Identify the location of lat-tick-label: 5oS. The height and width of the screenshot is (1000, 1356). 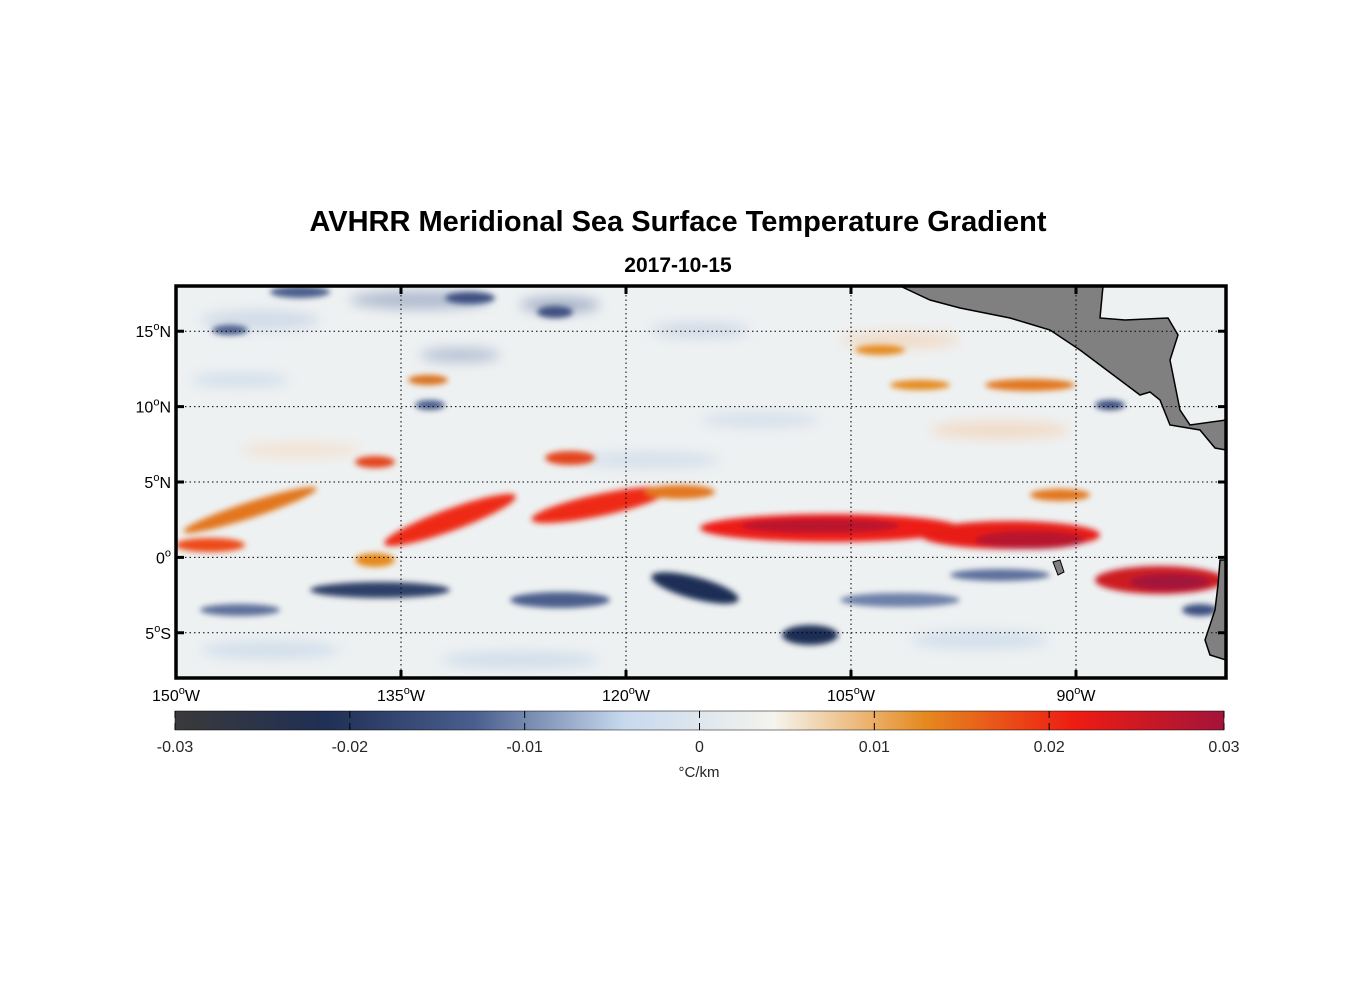
(158, 633).